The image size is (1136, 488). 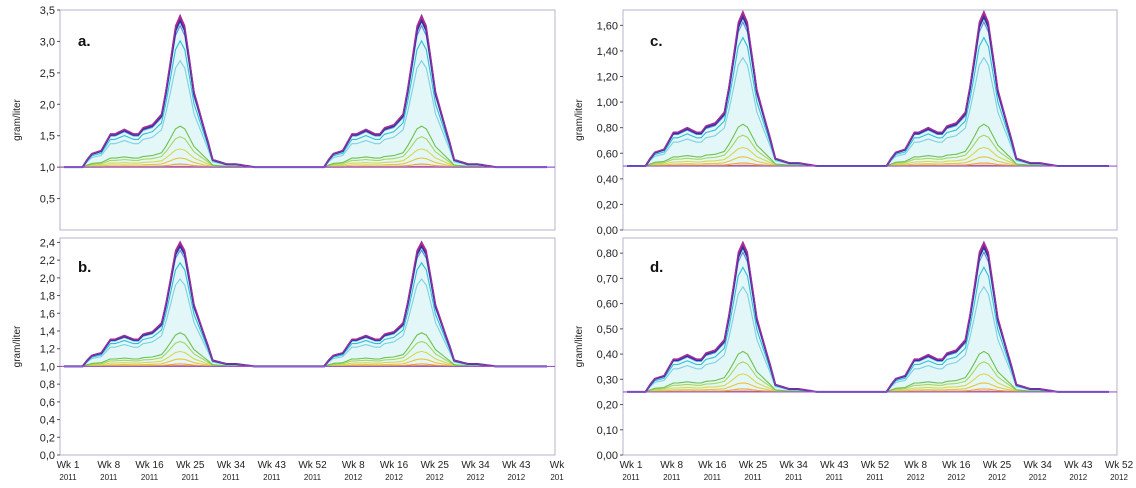 I want to click on y-tick-label: 0,8, so click(x=47, y=385).